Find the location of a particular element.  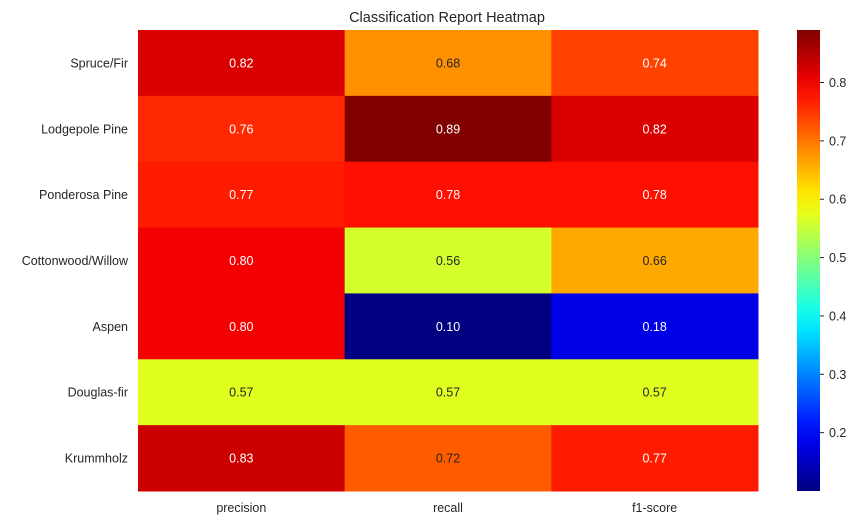

heatmap-cell-value: 0.10 is located at coordinates (448, 327).